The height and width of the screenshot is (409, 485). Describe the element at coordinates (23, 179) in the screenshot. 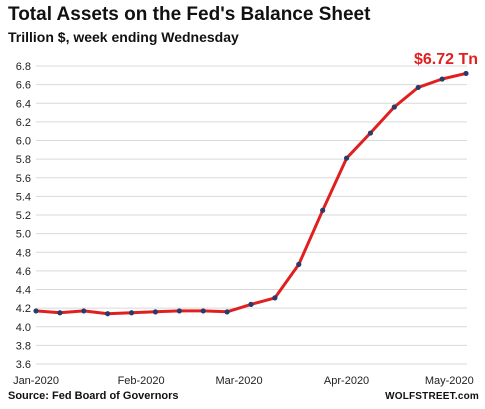

I see `y-tick-label: 5.6` at that location.